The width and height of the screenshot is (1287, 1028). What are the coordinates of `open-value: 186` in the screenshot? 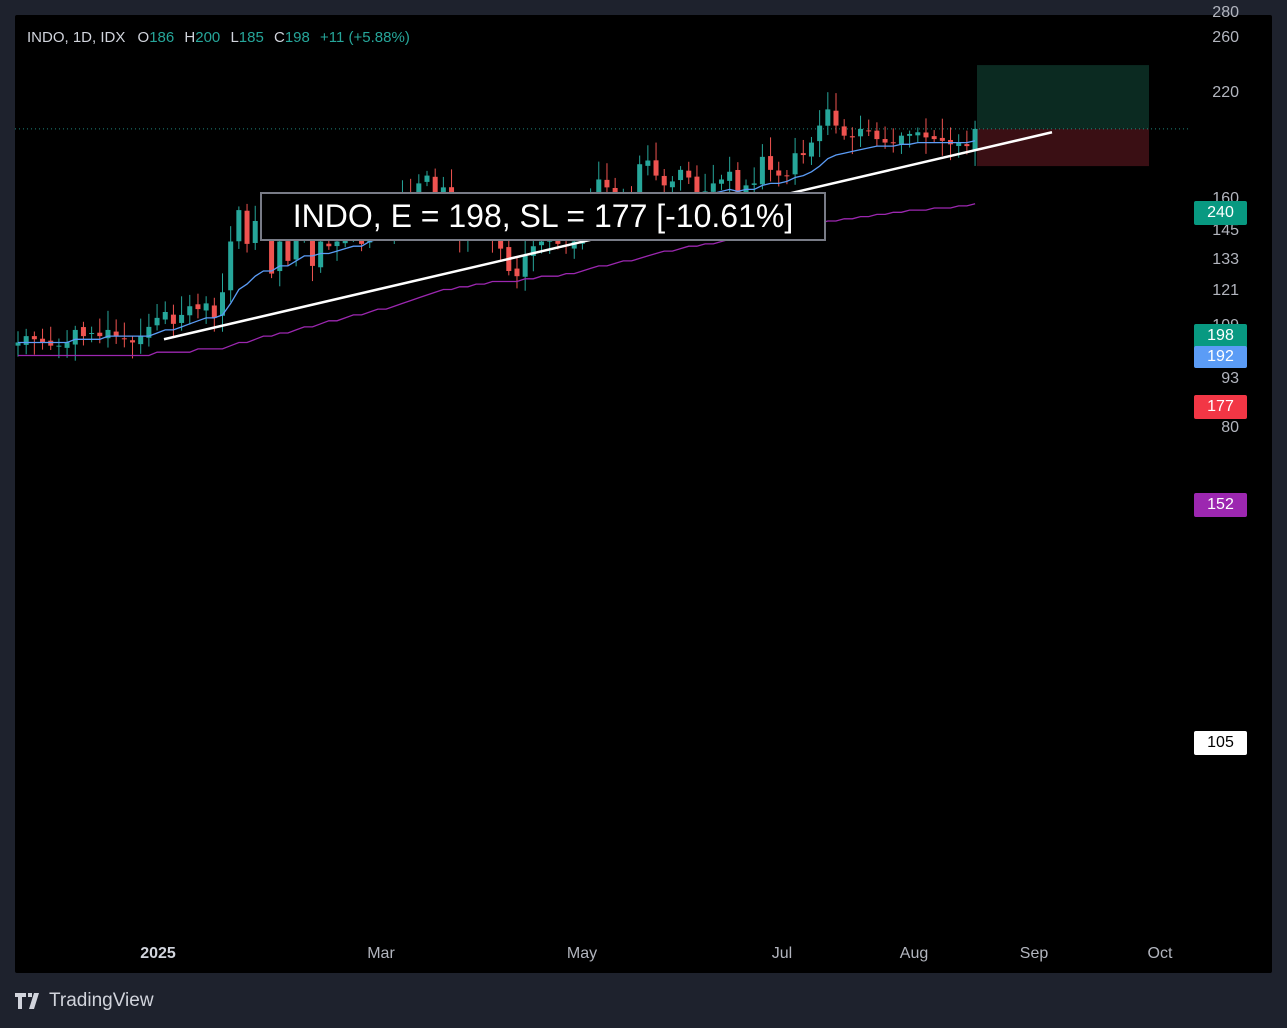 It's located at (162, 37).